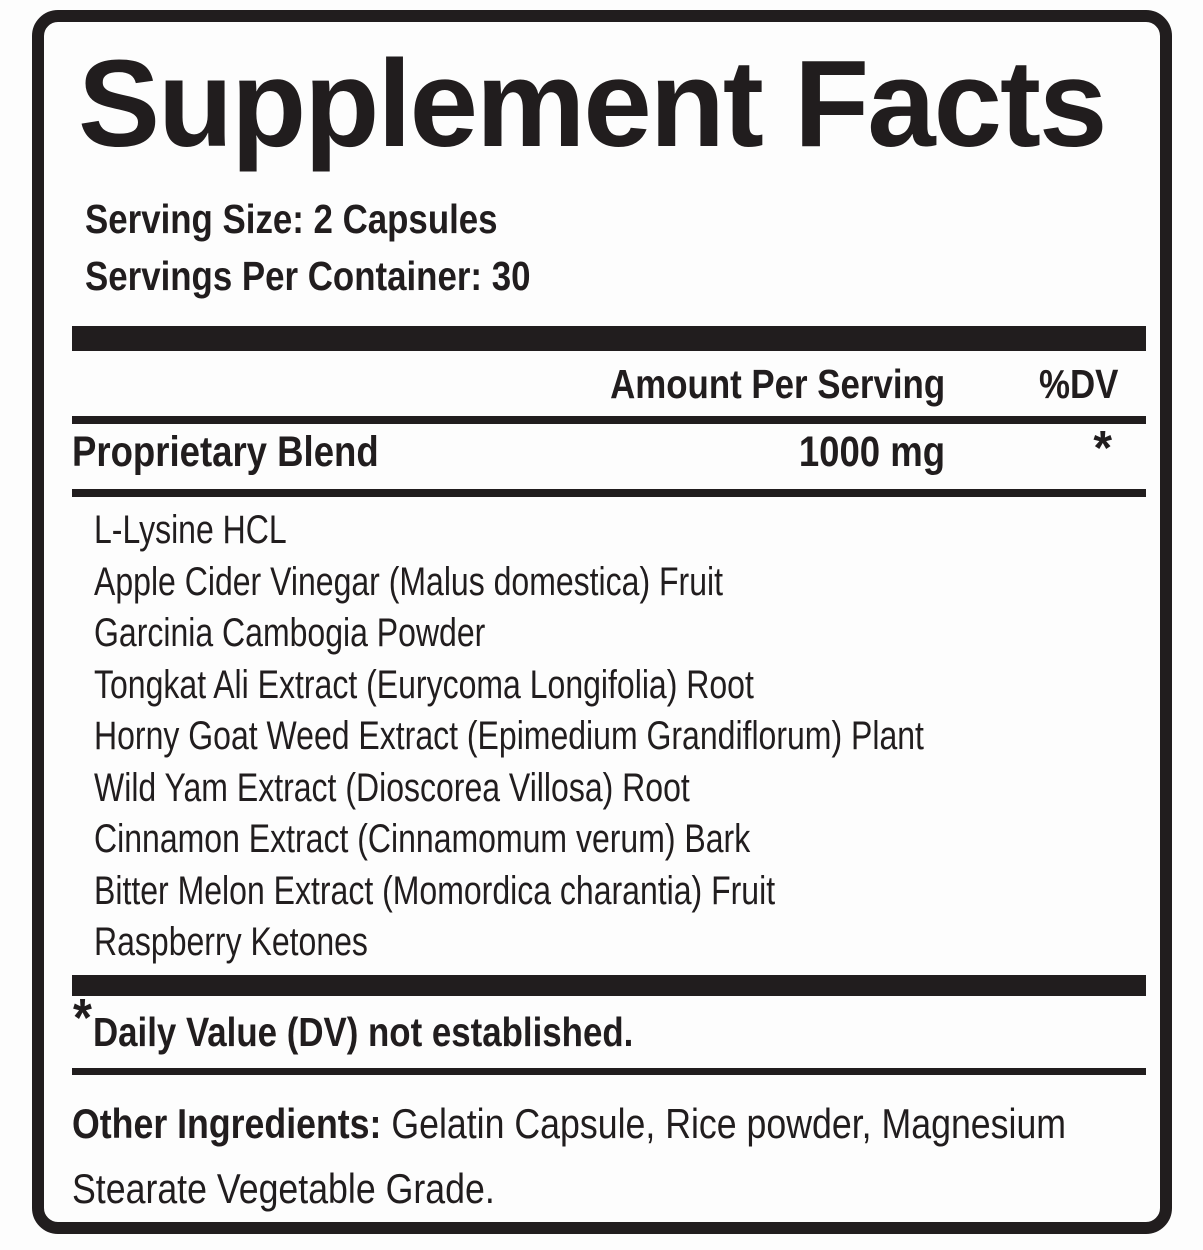  What do you see at coordinates (777, 384) in the screenshot?
I see `amount-per-serving-header: Amount Per Serving` at bounding box center [777, 384].